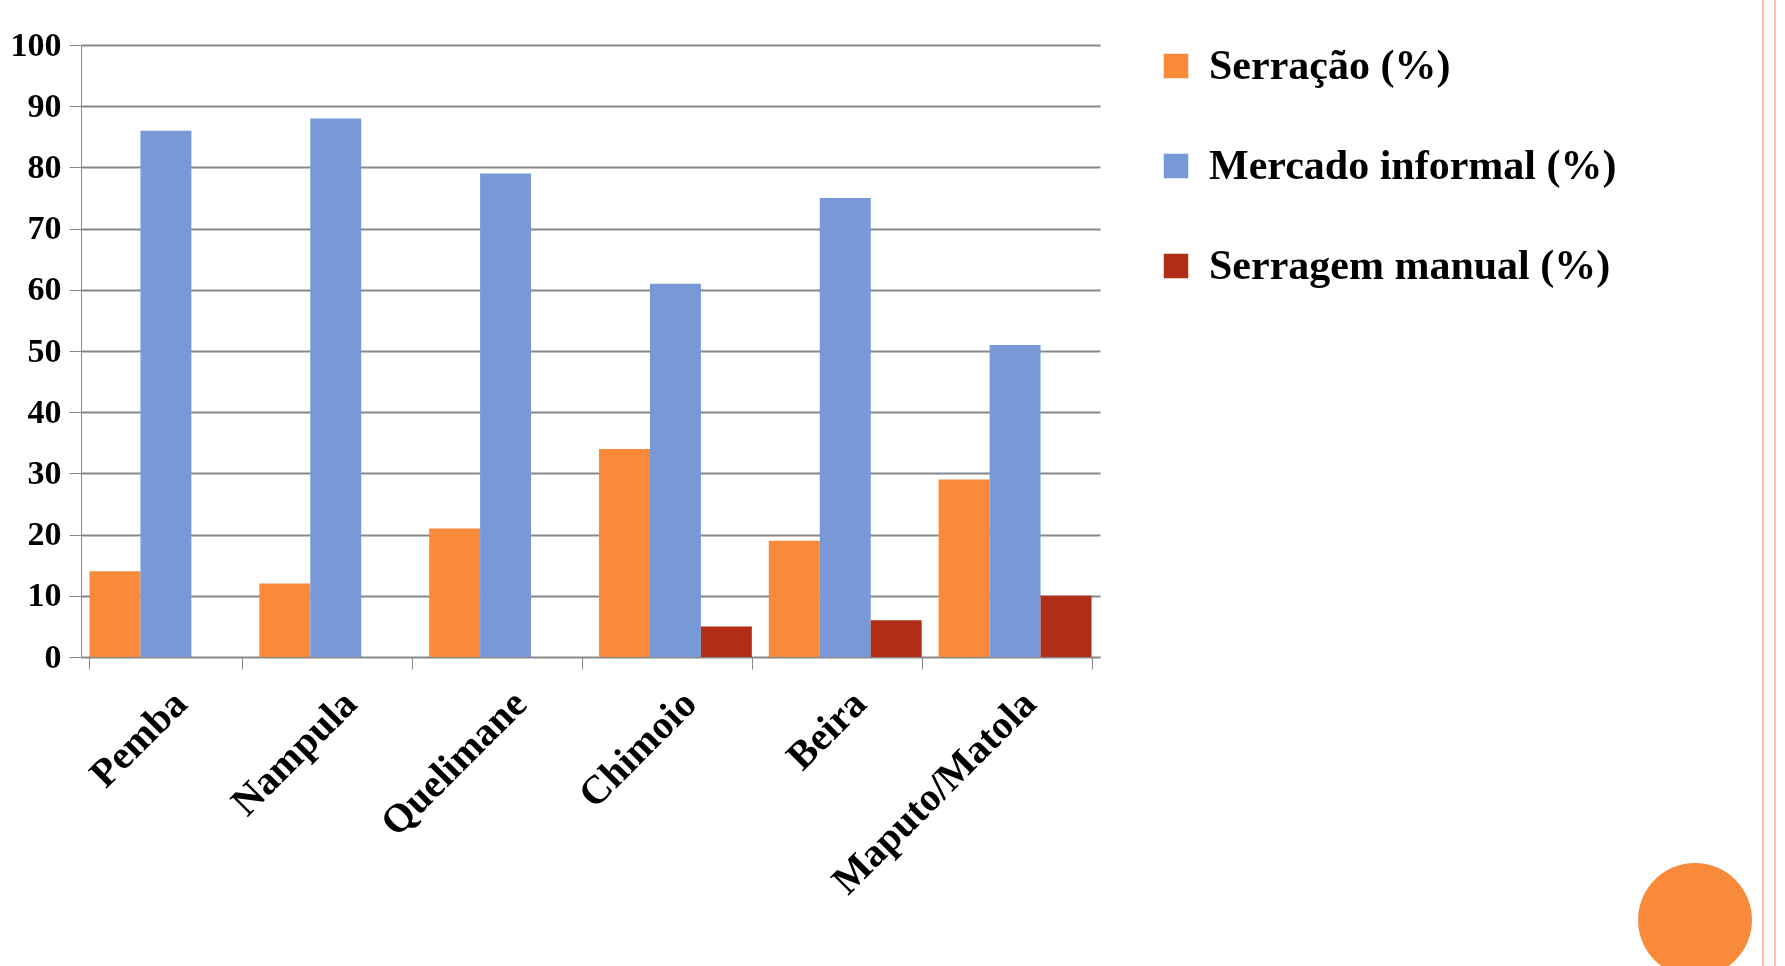 This screenshot has height=966, width=1785. What do you see at coordinates (1410, 265) in the screenshot?
I see `legend-label: Serragem manual (%)` at bounding box center [1410, 265].